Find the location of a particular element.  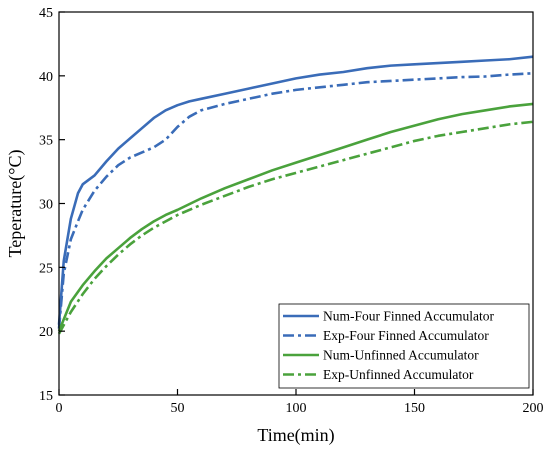

y-tick-label: 25 is located at coordinates (46, 268).